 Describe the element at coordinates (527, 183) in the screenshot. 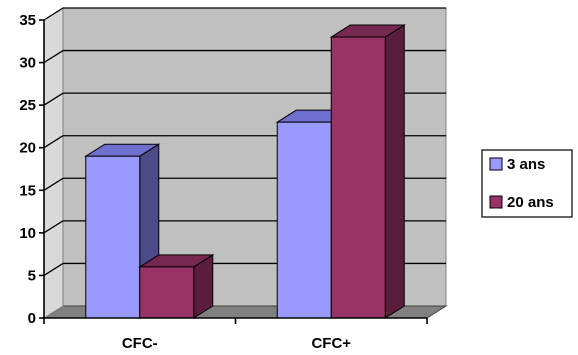

I see `legend: 3 ans 20 ans` at that location.